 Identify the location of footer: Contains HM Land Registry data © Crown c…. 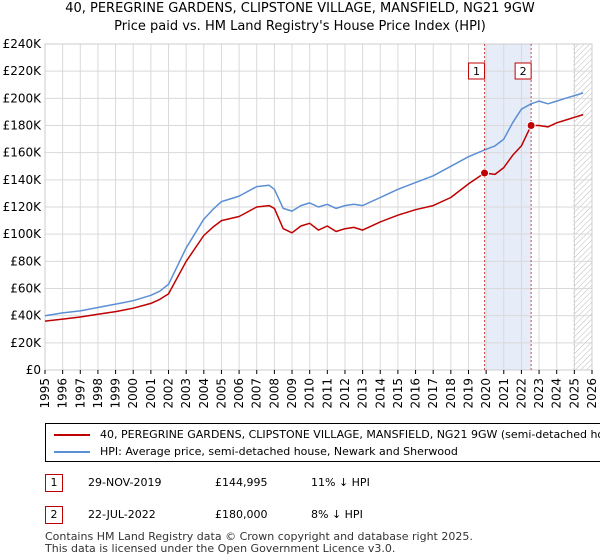
(259, 543).